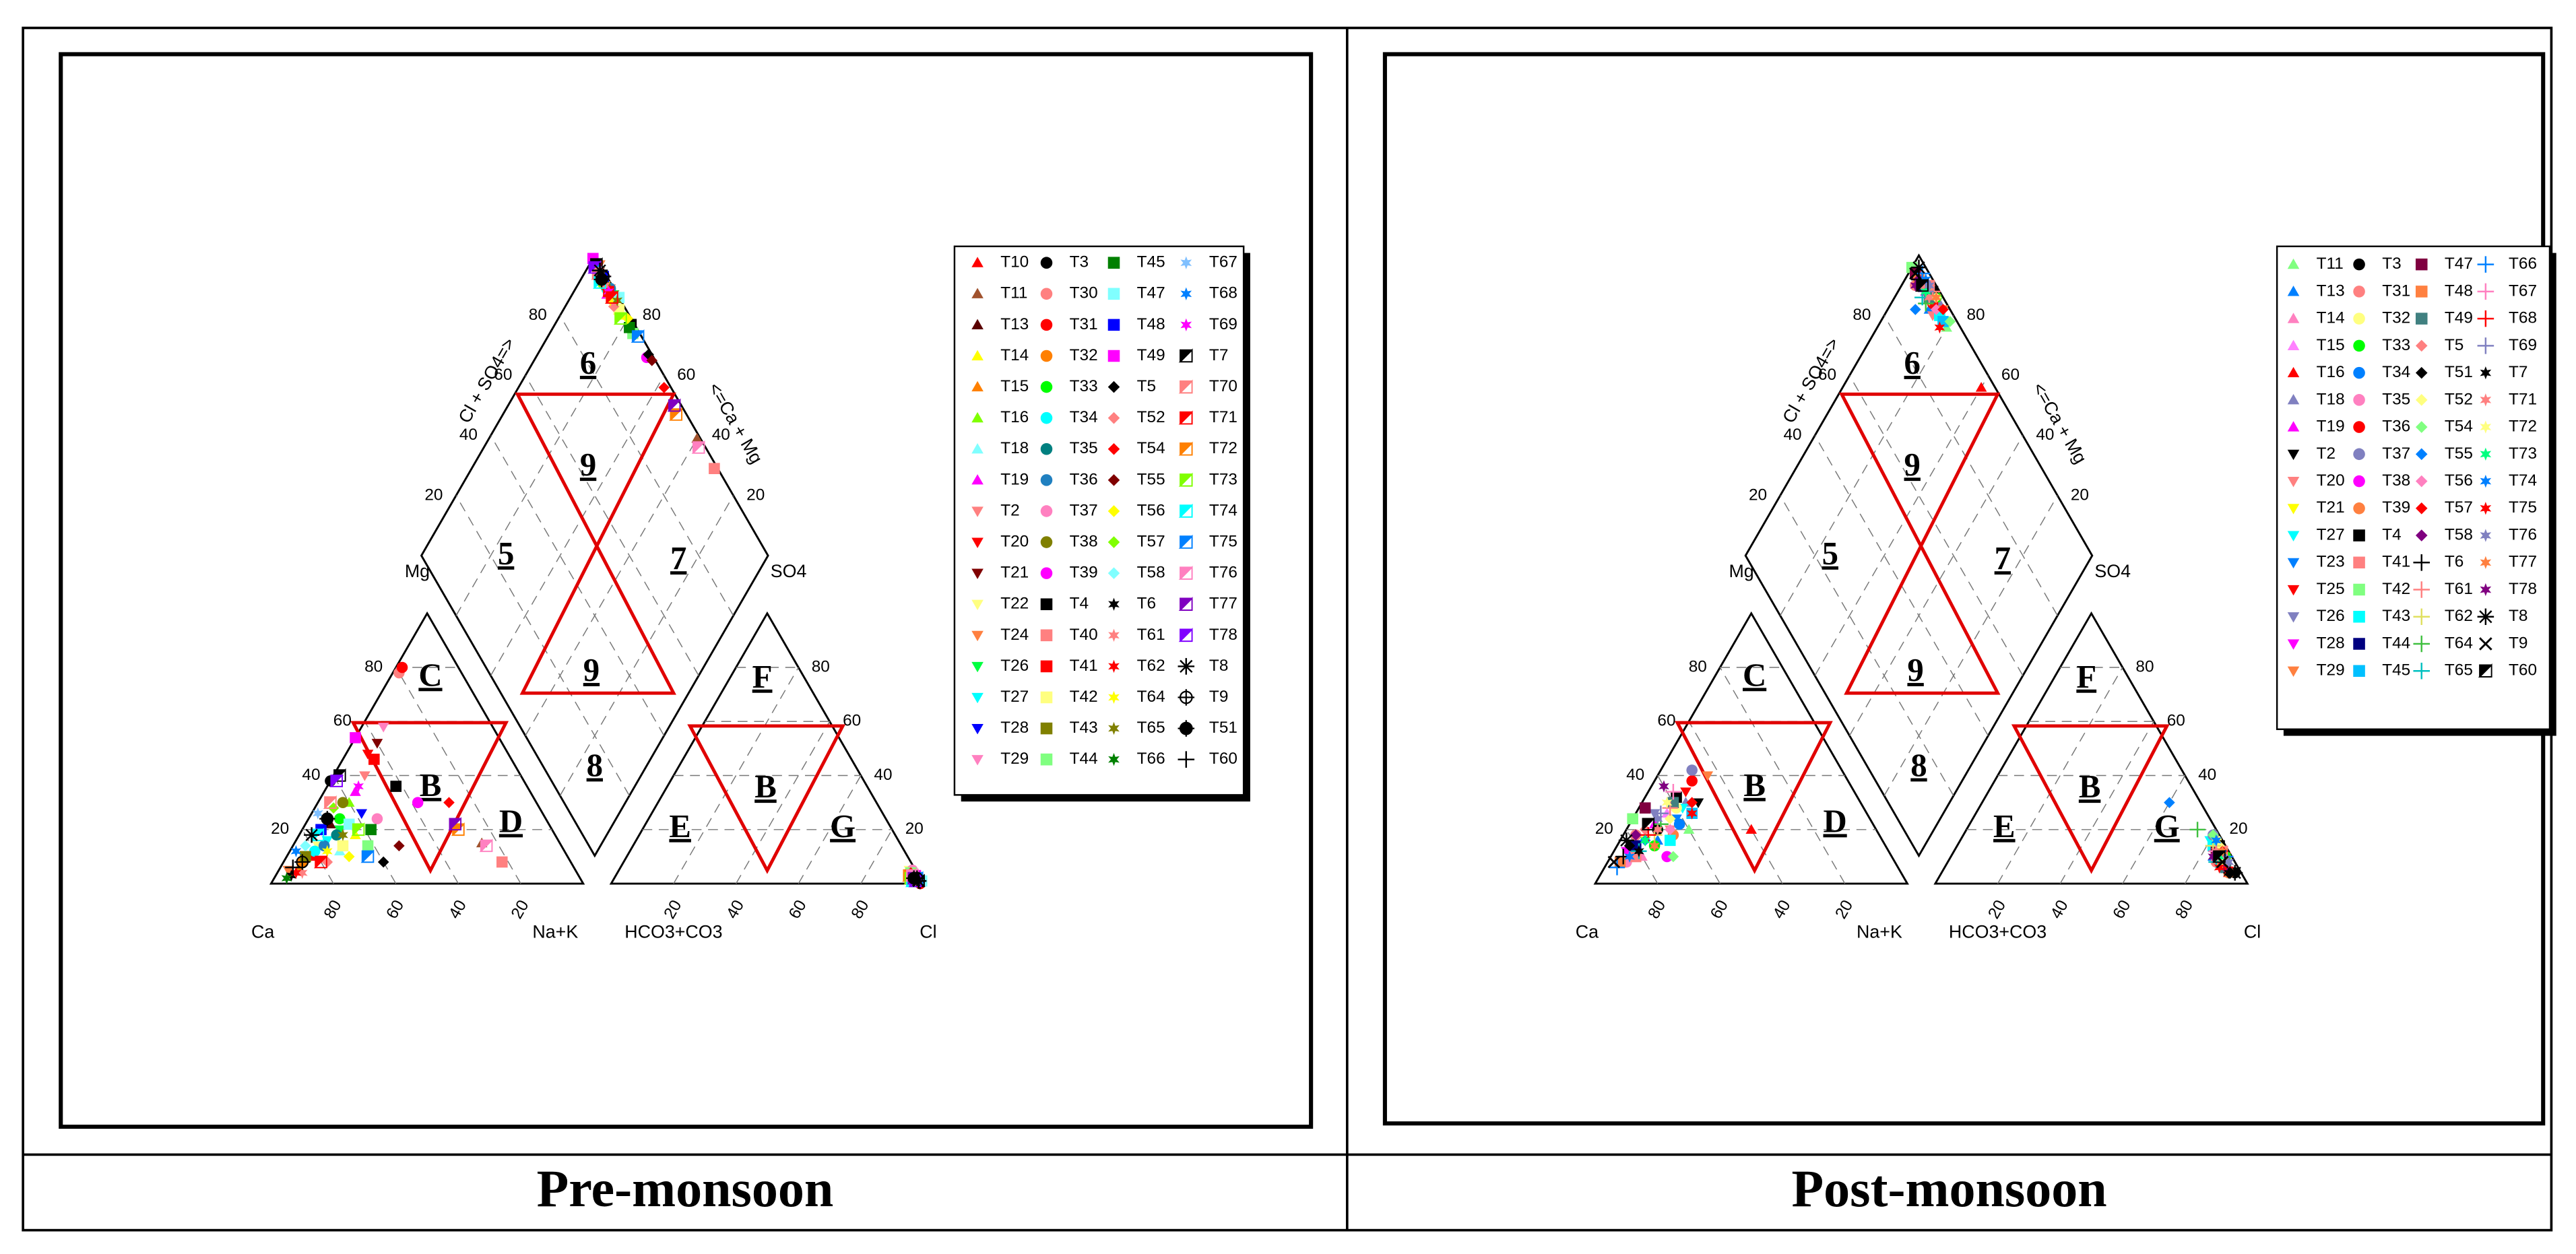 This screenshot has height=1254, width=2576. What do you see at coordinates (2331, 345) in the screenshot?
I see `legend-label: T15` at bounding box center [2331, 345].